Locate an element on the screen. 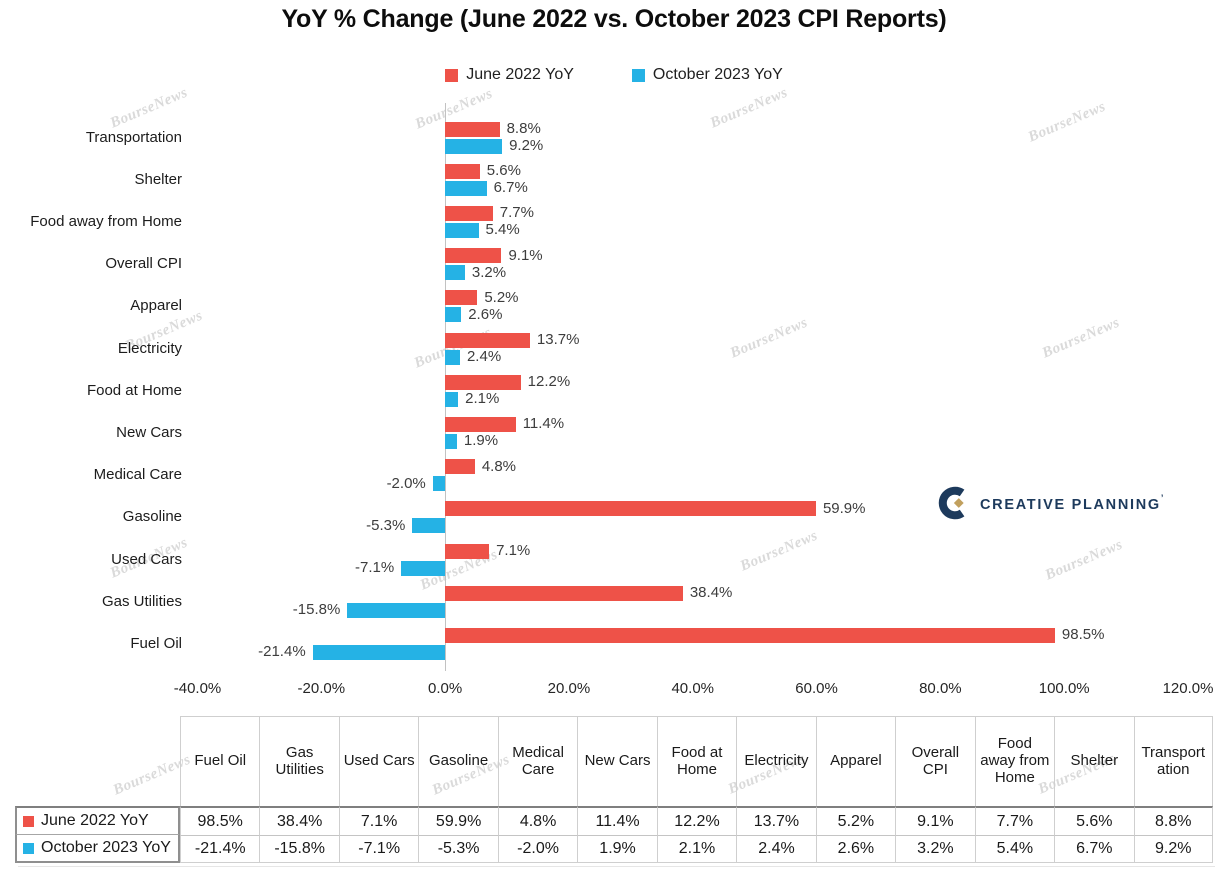  value-label: 13.7% is located at coordinates (558, 339).